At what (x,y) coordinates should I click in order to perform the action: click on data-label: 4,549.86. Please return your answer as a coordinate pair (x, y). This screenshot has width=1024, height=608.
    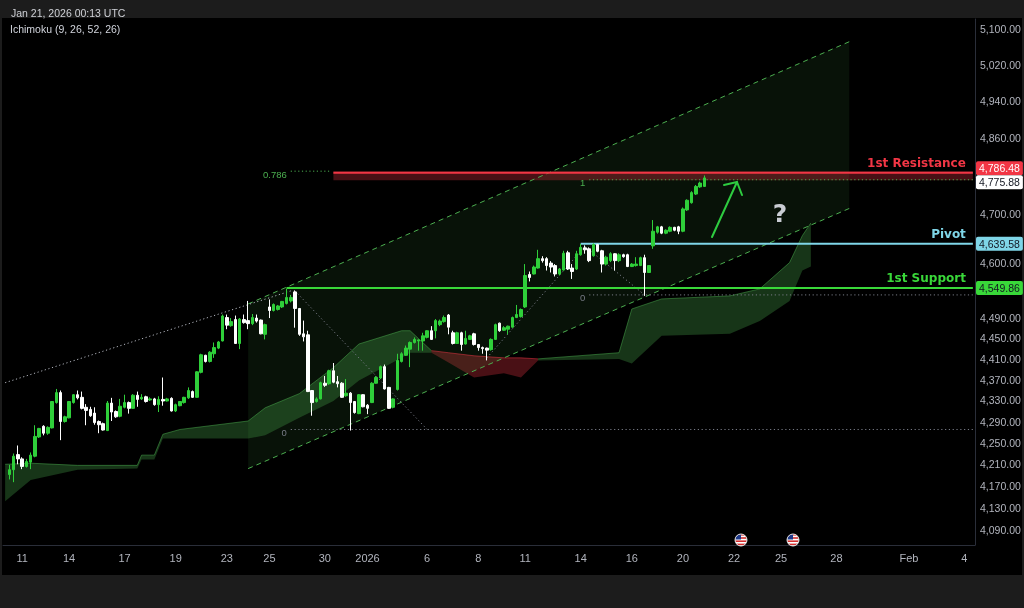
    Looking at the image, I should click on (1000, 287).